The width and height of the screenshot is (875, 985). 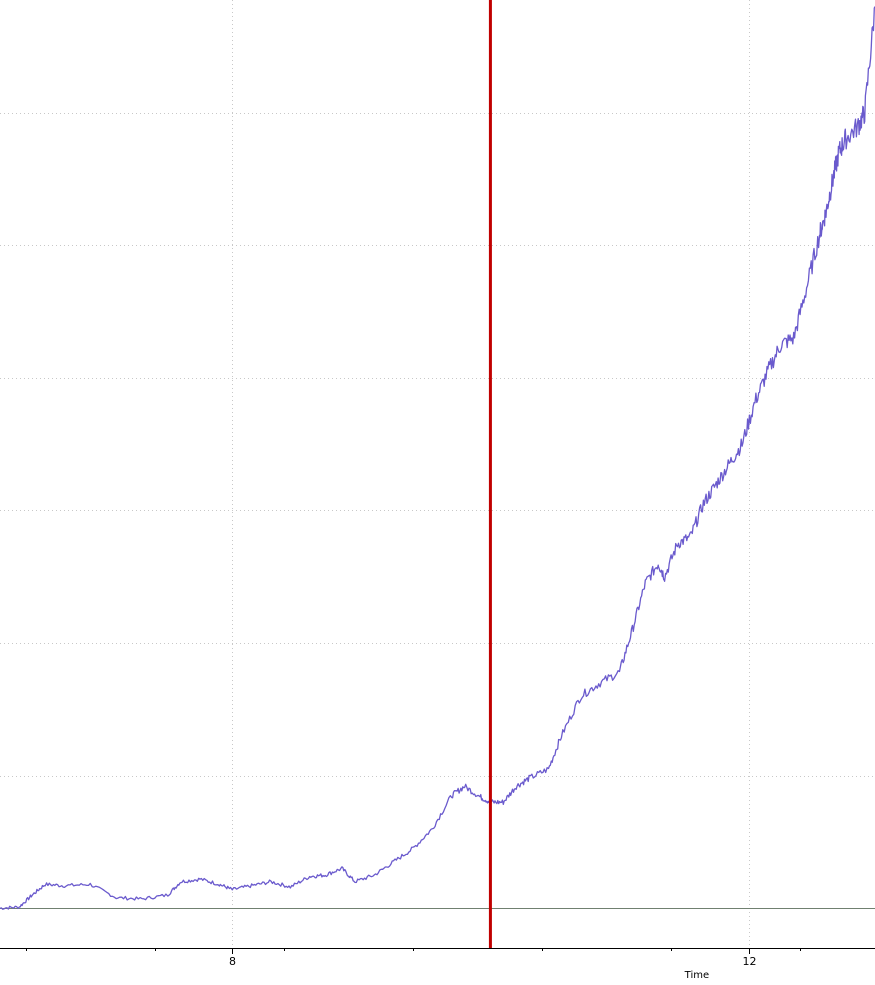 What do you see at coordinates (750, 961) in the screenshot?
I see `x-tick-label: 12` at bounding box center [750, 961].